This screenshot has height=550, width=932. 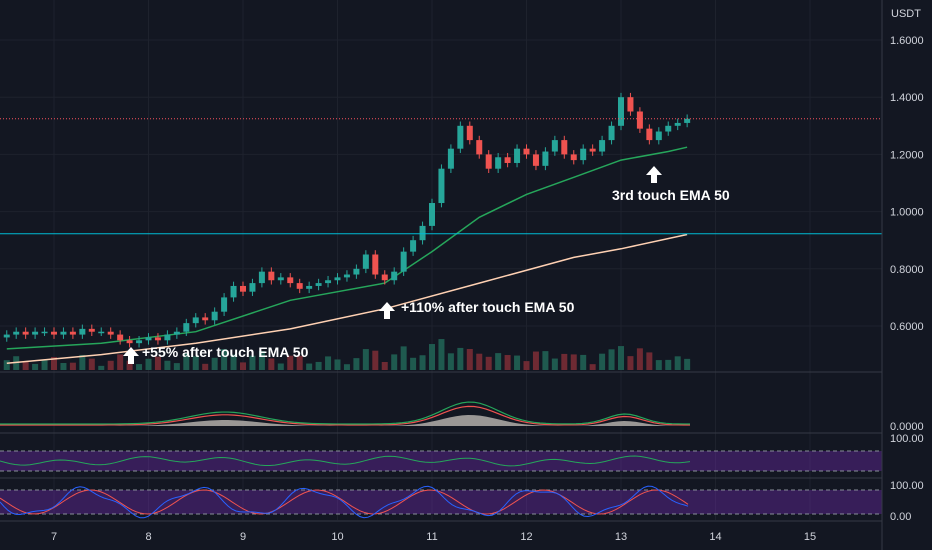 What do you see at coordinates (225, 352) in the screenshot?
I see `annotation-label: +55% after touch EMA 50` at bounding box center [225, 352].